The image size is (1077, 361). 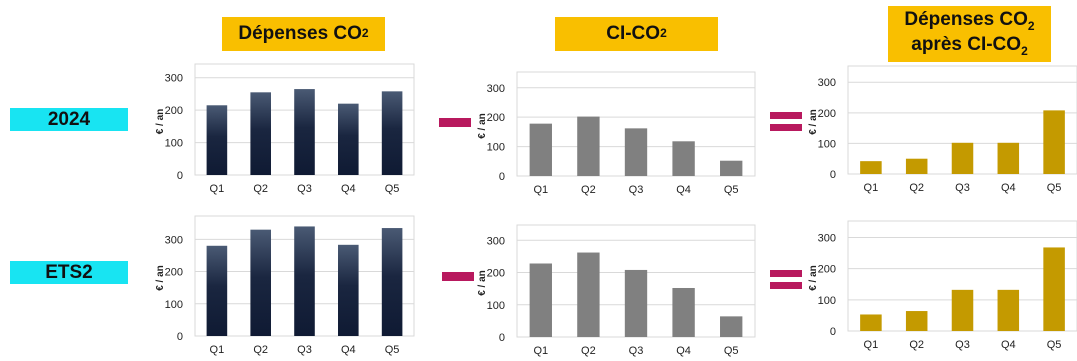 What do you see at coordinates (942, 285) in the screenshot?
I see `chart-ets2-apres: 0 100 200 300 € / an Q1 Q2 Q3 Q4 Q5` at bounding box center [942, 285].